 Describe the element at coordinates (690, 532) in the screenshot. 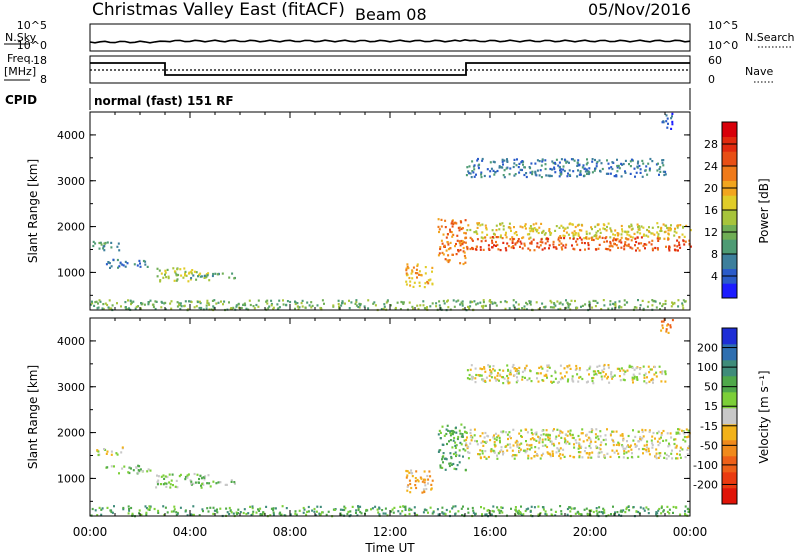

I see `x-tick-label: 00:00` at that location.